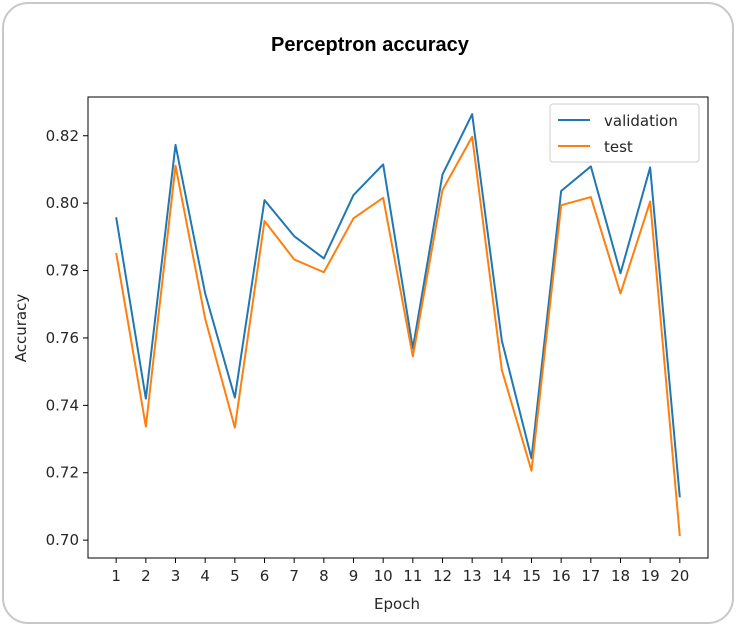 This screenshot has height=628, width=740. What do you see at coordinates (265, 576) in the screenshot?
I see `x-tick-label: 6` at bounding box center [265, 576].